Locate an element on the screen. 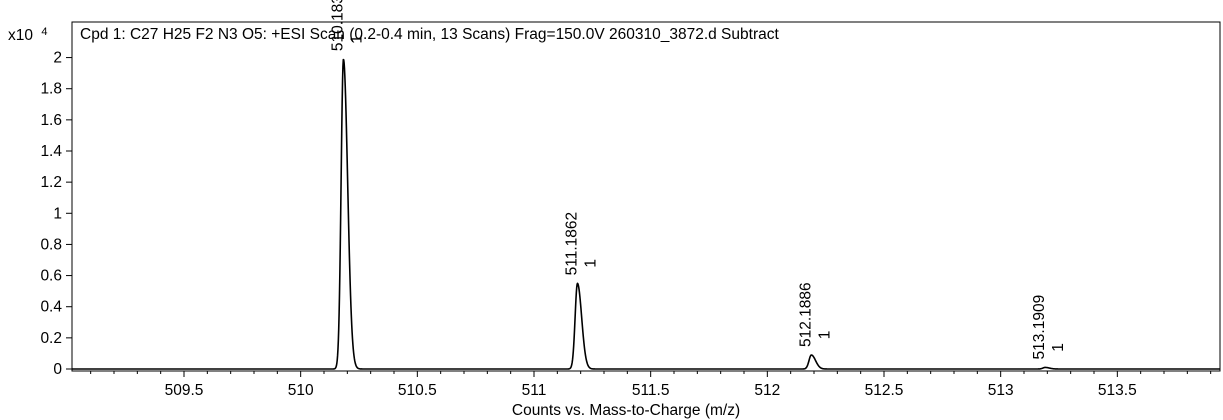 This screenshot has width=1223, height=420. x-tick-label: 512 is located at coordinates (767, 390).